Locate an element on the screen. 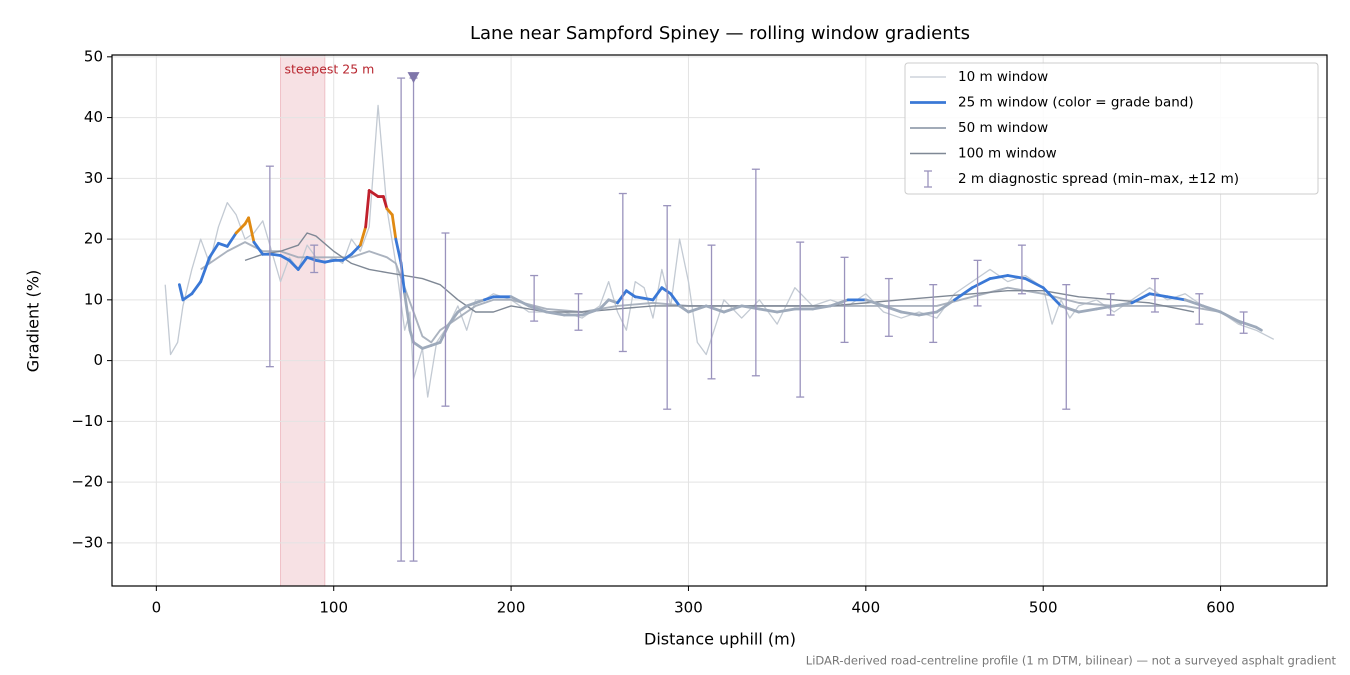 The image size is (1350, 675). highlight-band is located at coordinates (303, 320).